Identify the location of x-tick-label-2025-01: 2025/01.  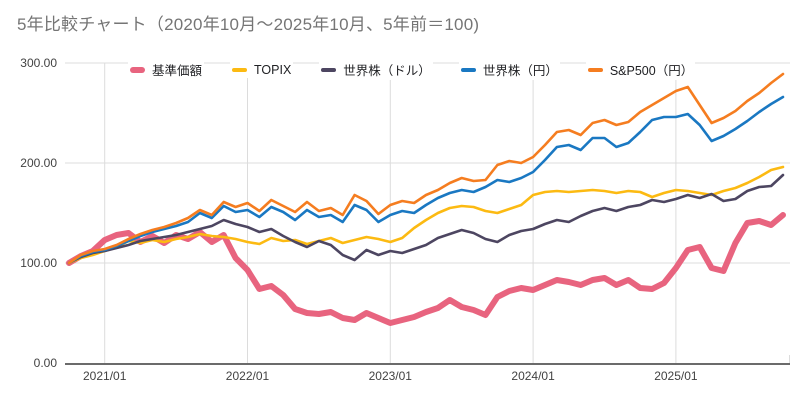
(676, 376).